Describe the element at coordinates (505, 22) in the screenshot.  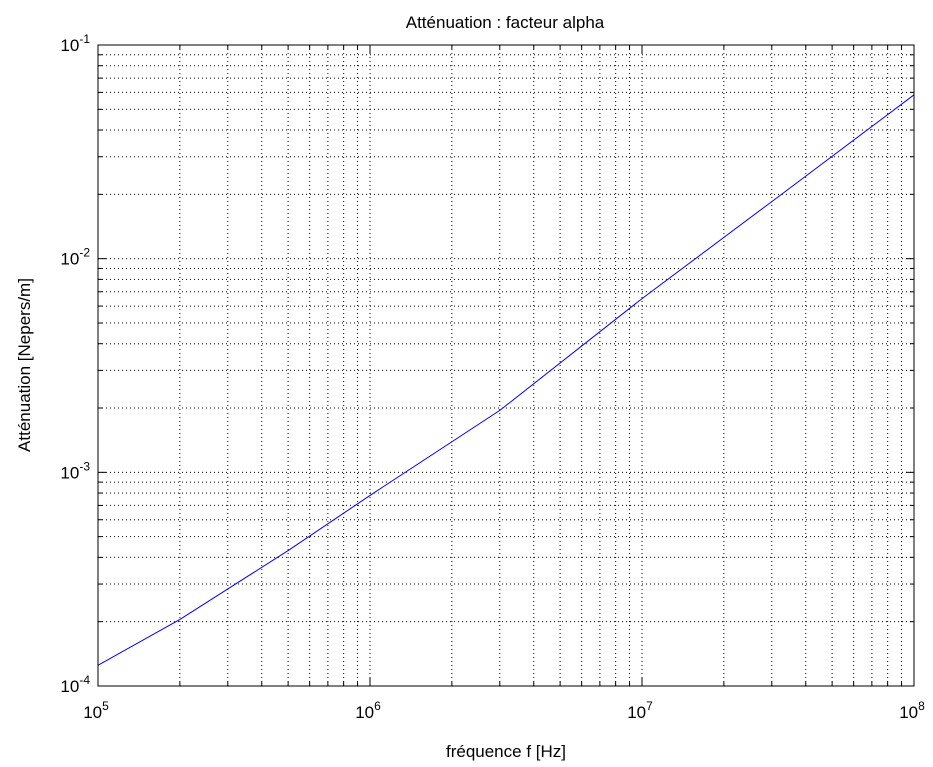
I see `chart-title: Atténuation : facteur alpha` at that location.